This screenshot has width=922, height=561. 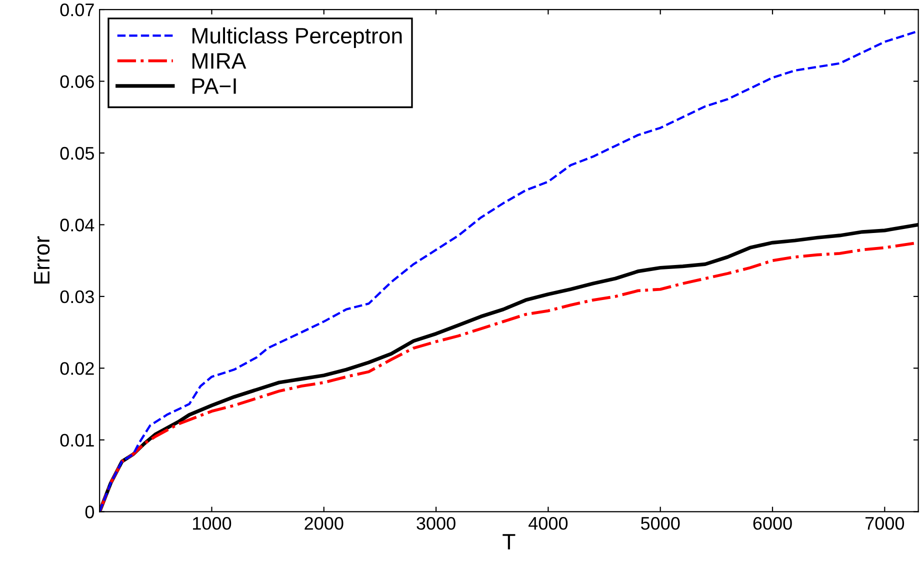 I want to click on y-tick-label: 0.07, so click(x=77, y=9).